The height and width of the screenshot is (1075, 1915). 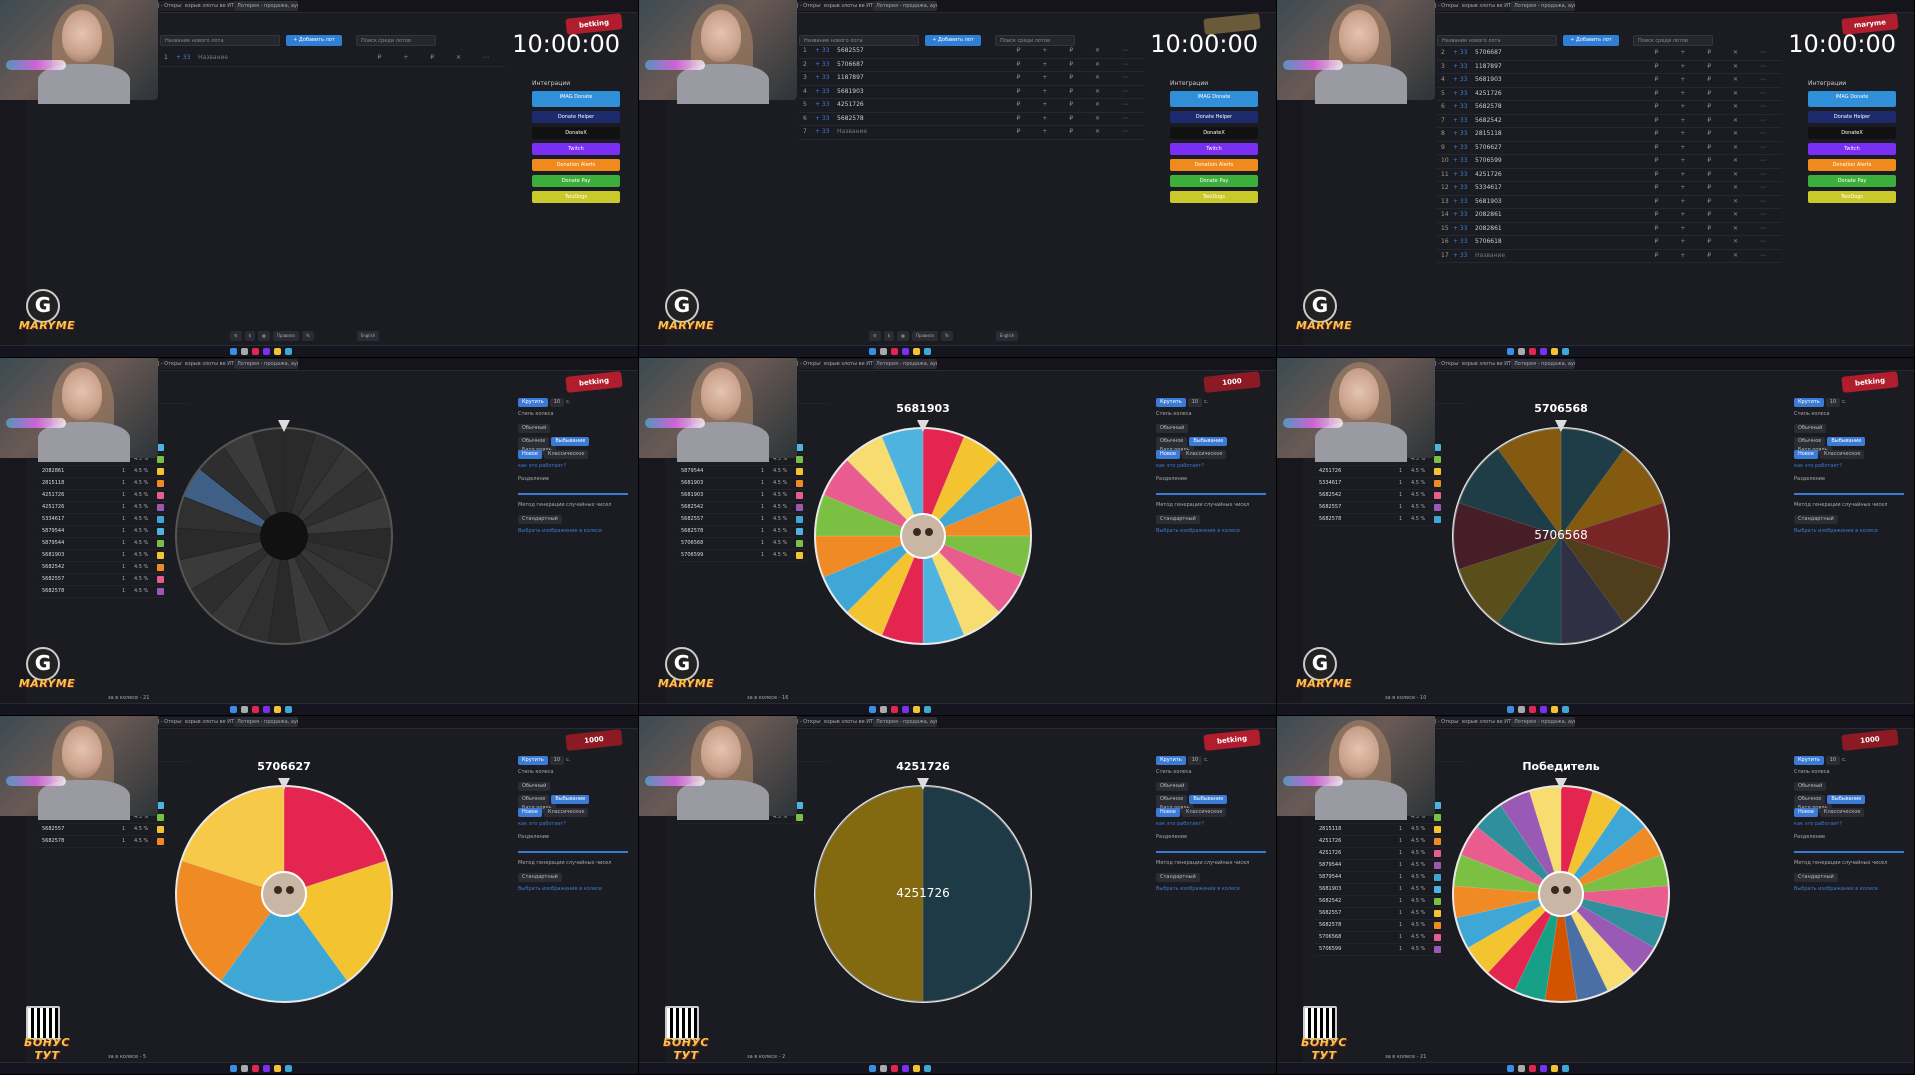 What do you see at coordinates (1488, 120) in the screenshot?
I see `lot-name: 5682542` at bounding box center [1488, 120].